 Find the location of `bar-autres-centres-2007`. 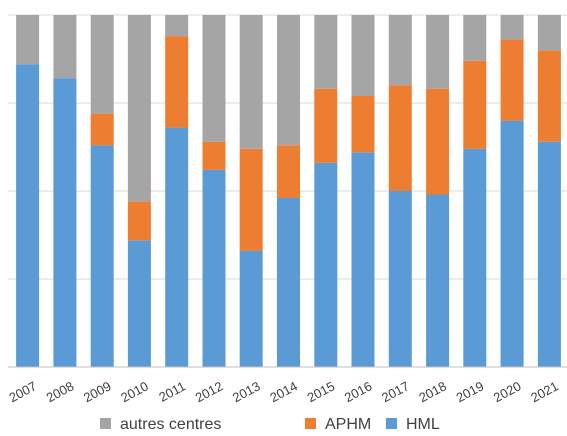

bar-autres-centres-2007 is located at coordinates (28, 40).